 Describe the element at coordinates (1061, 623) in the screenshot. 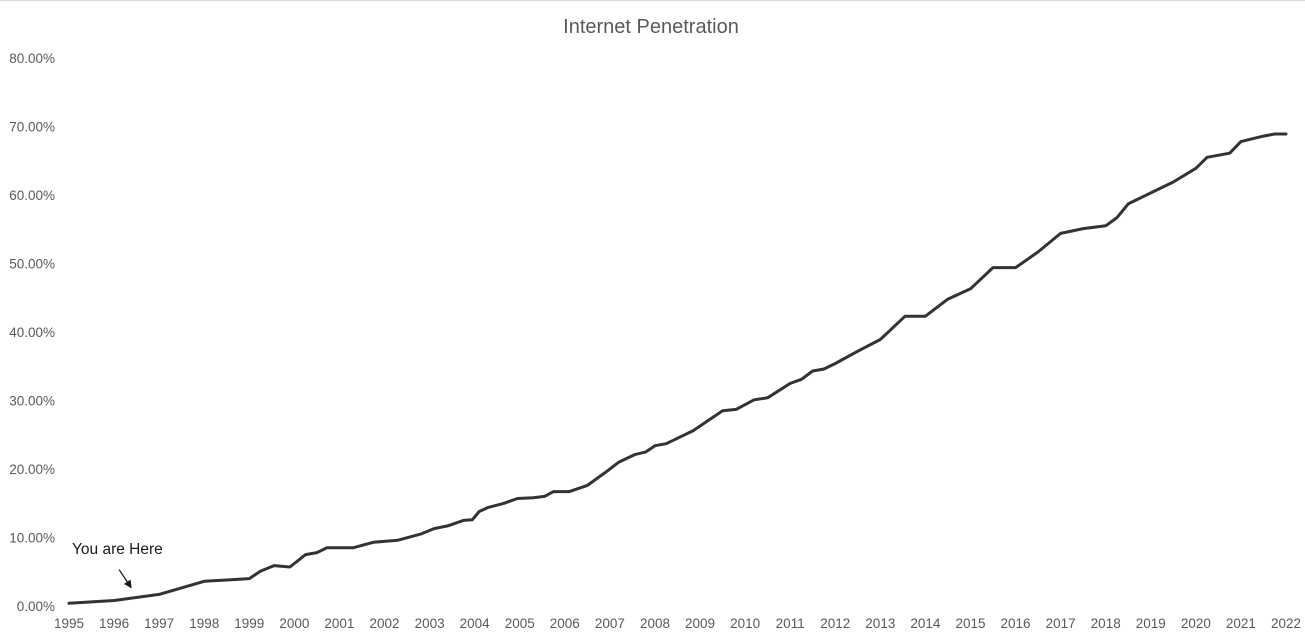

I see `x-tick-label: 2017` at that location.